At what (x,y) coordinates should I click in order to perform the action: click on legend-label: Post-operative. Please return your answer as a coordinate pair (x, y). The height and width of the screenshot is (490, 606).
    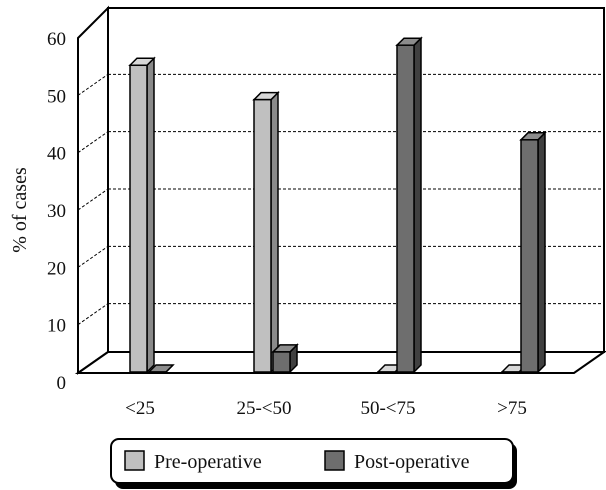
    Looking at the image, I should click on (412, 462).